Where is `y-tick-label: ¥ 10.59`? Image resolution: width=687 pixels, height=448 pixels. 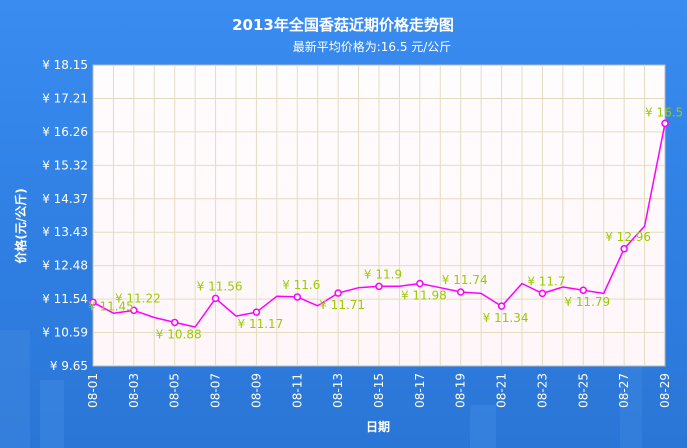
y-tick-label: ¥ 10.59 is located at coordinates (65, 333).